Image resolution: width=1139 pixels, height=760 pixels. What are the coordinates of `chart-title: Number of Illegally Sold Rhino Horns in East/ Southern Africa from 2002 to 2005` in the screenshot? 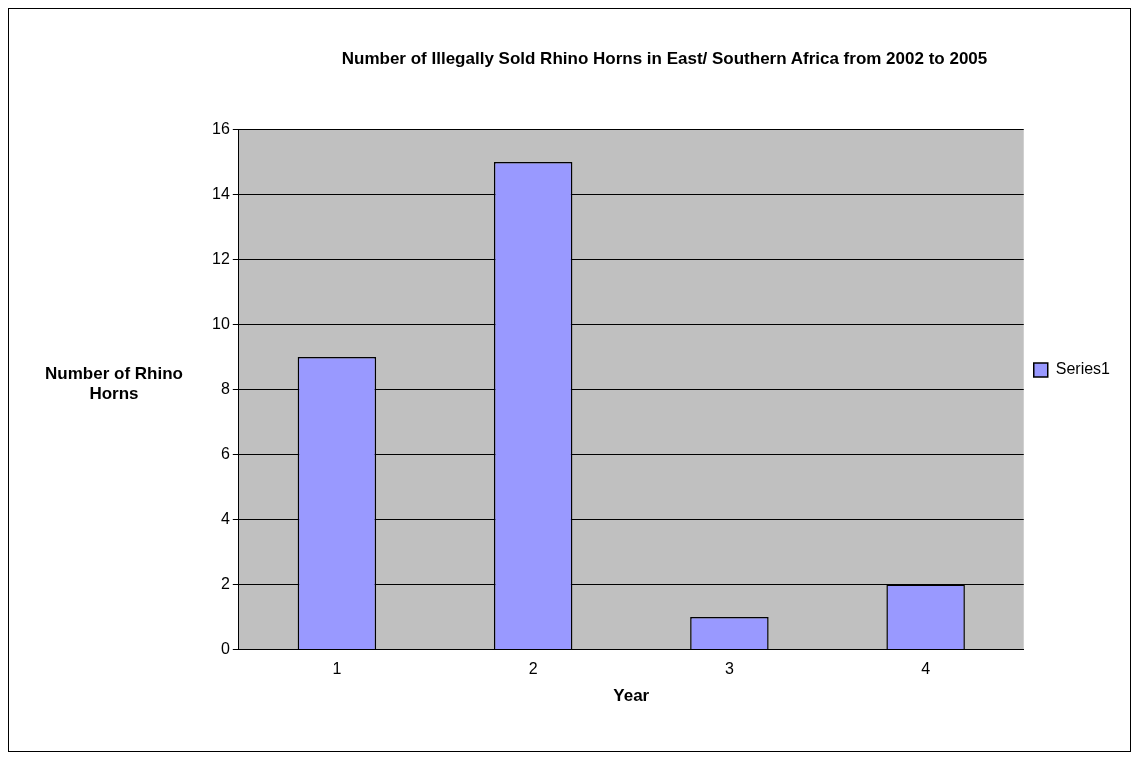 It's located at (664, 58).